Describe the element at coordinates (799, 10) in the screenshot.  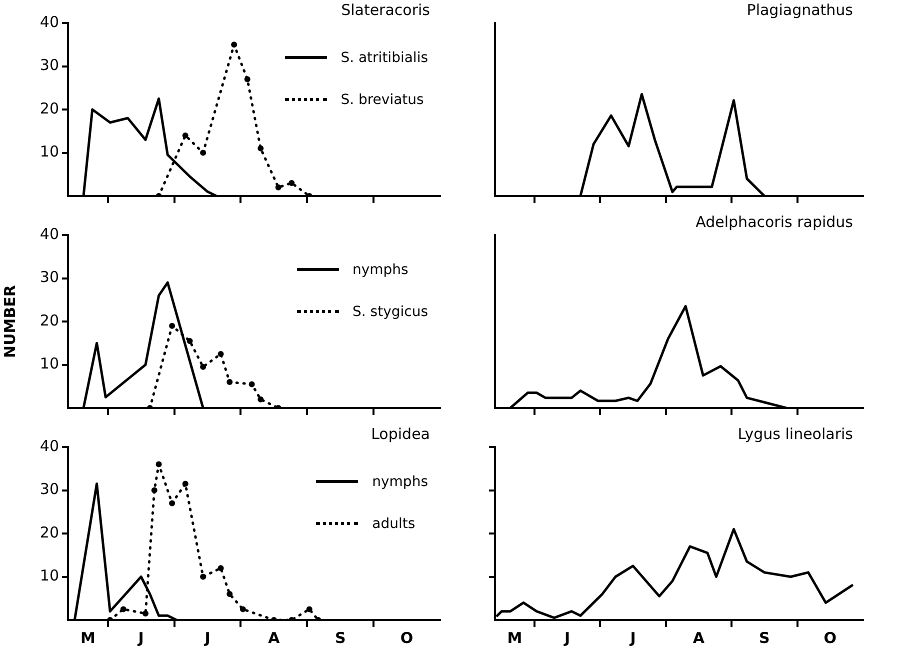
I see `chart-title: Plagiagnathus` at that location.